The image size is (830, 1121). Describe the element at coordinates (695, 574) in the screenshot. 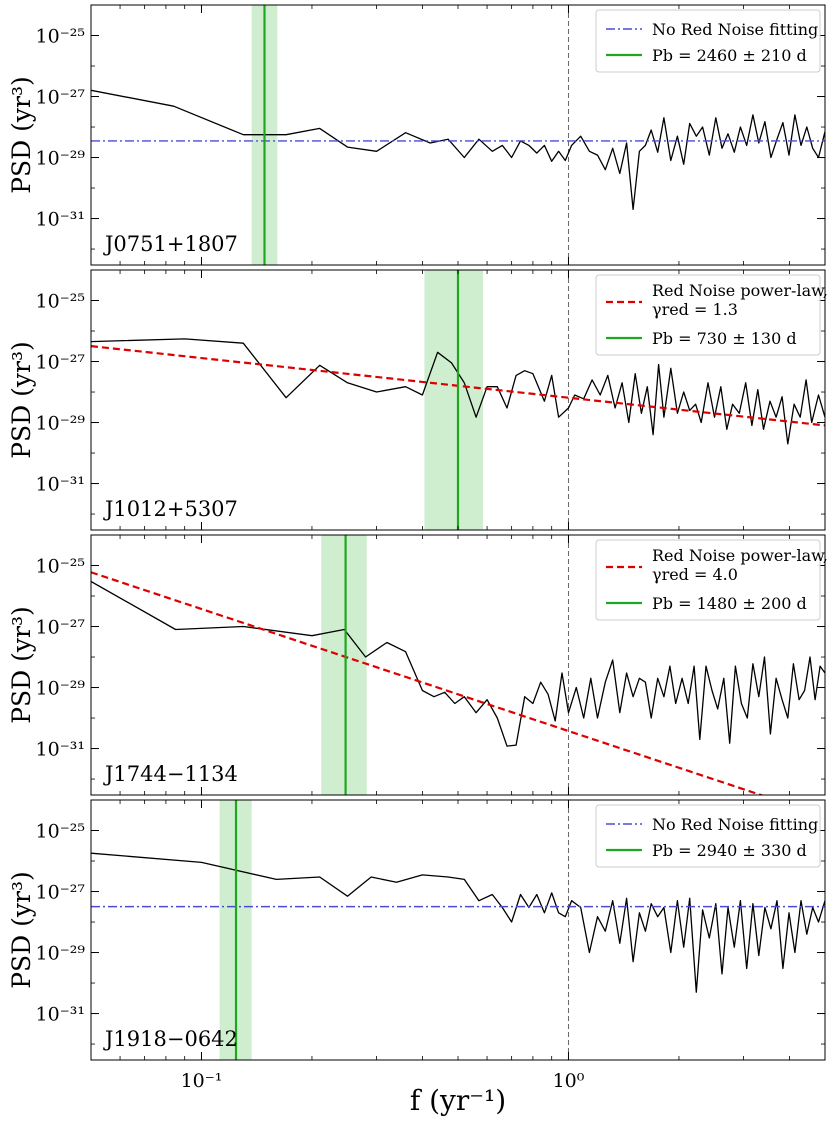

I see `legend-gamma-label: γred = 4.0` at that location.